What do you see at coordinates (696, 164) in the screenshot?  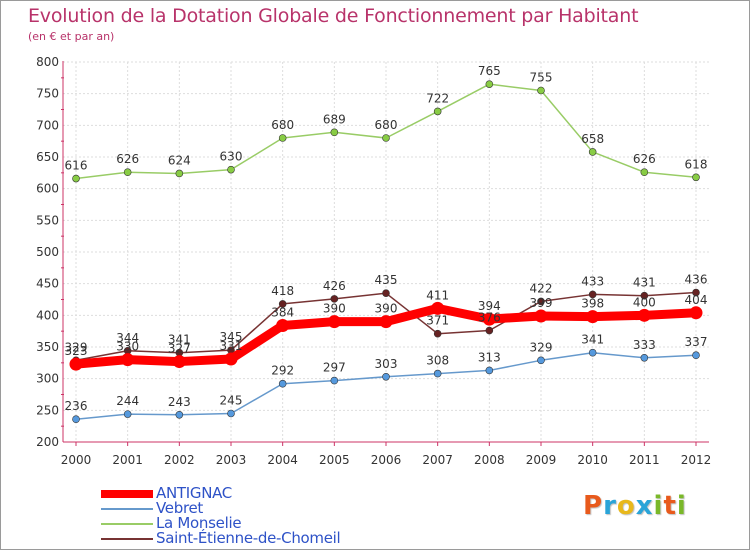 I see `data-label: 618` at bounding box center [696, 164].